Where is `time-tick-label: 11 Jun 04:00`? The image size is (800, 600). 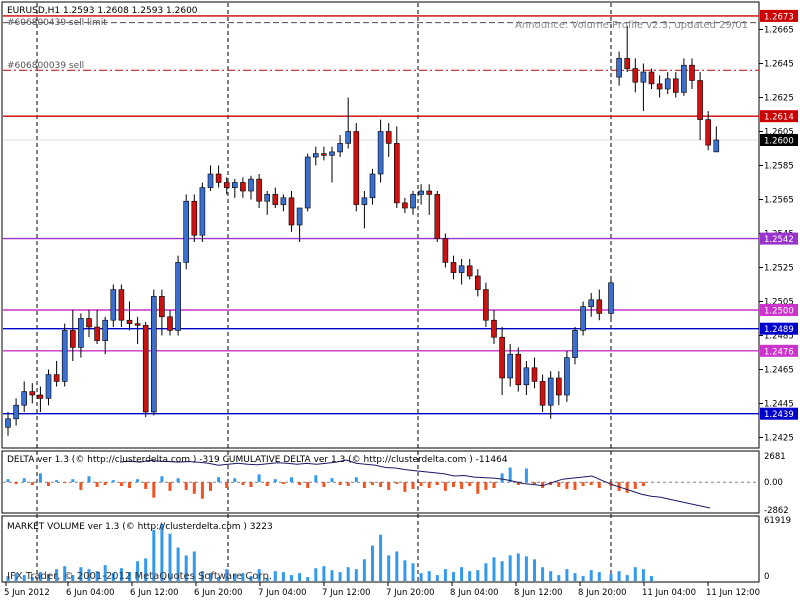 time-tick-label: 11 Jun 04:00 is located at coordinates (669, 593).